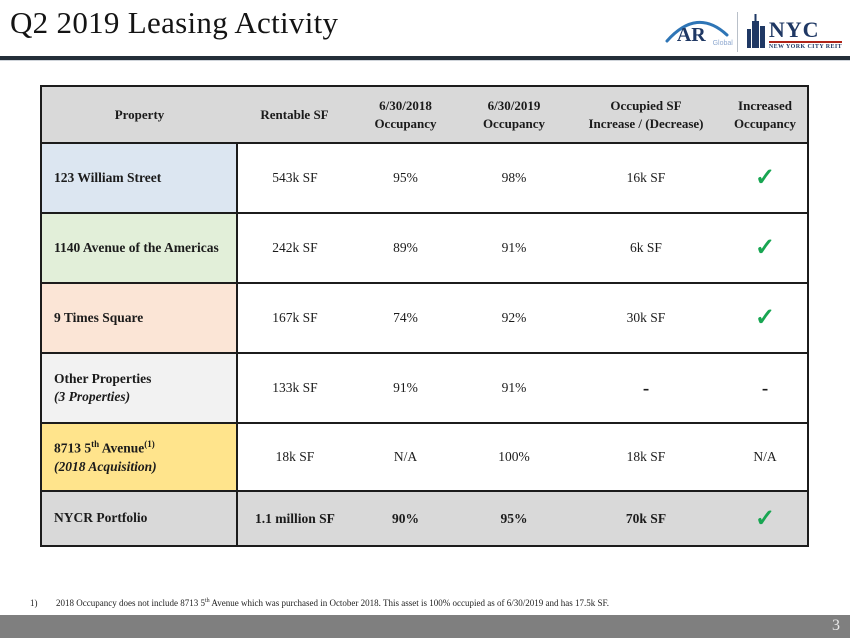  Describe the element at coordinates (646, 317) in the screenshot. I see `occupied-sf-change-cell: 30k SF` at that location.